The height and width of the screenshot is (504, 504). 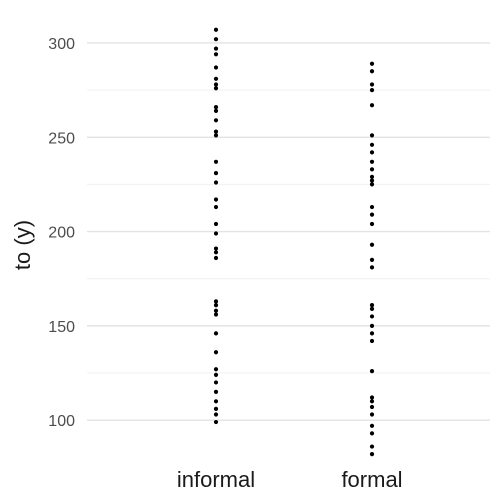 I want to click on y-tick-label: 250, so click(x=61, y=138).